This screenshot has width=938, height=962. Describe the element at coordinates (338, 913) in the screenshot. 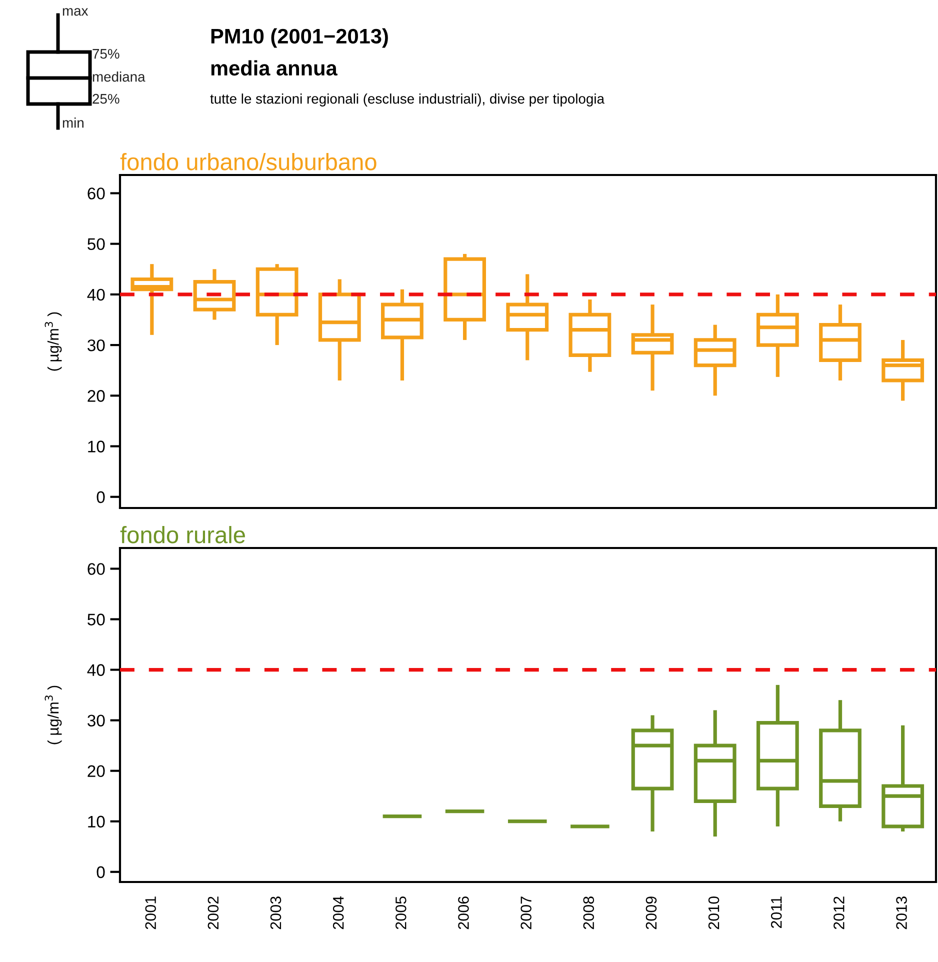

I see `x-tick-label: 2004` at that location.